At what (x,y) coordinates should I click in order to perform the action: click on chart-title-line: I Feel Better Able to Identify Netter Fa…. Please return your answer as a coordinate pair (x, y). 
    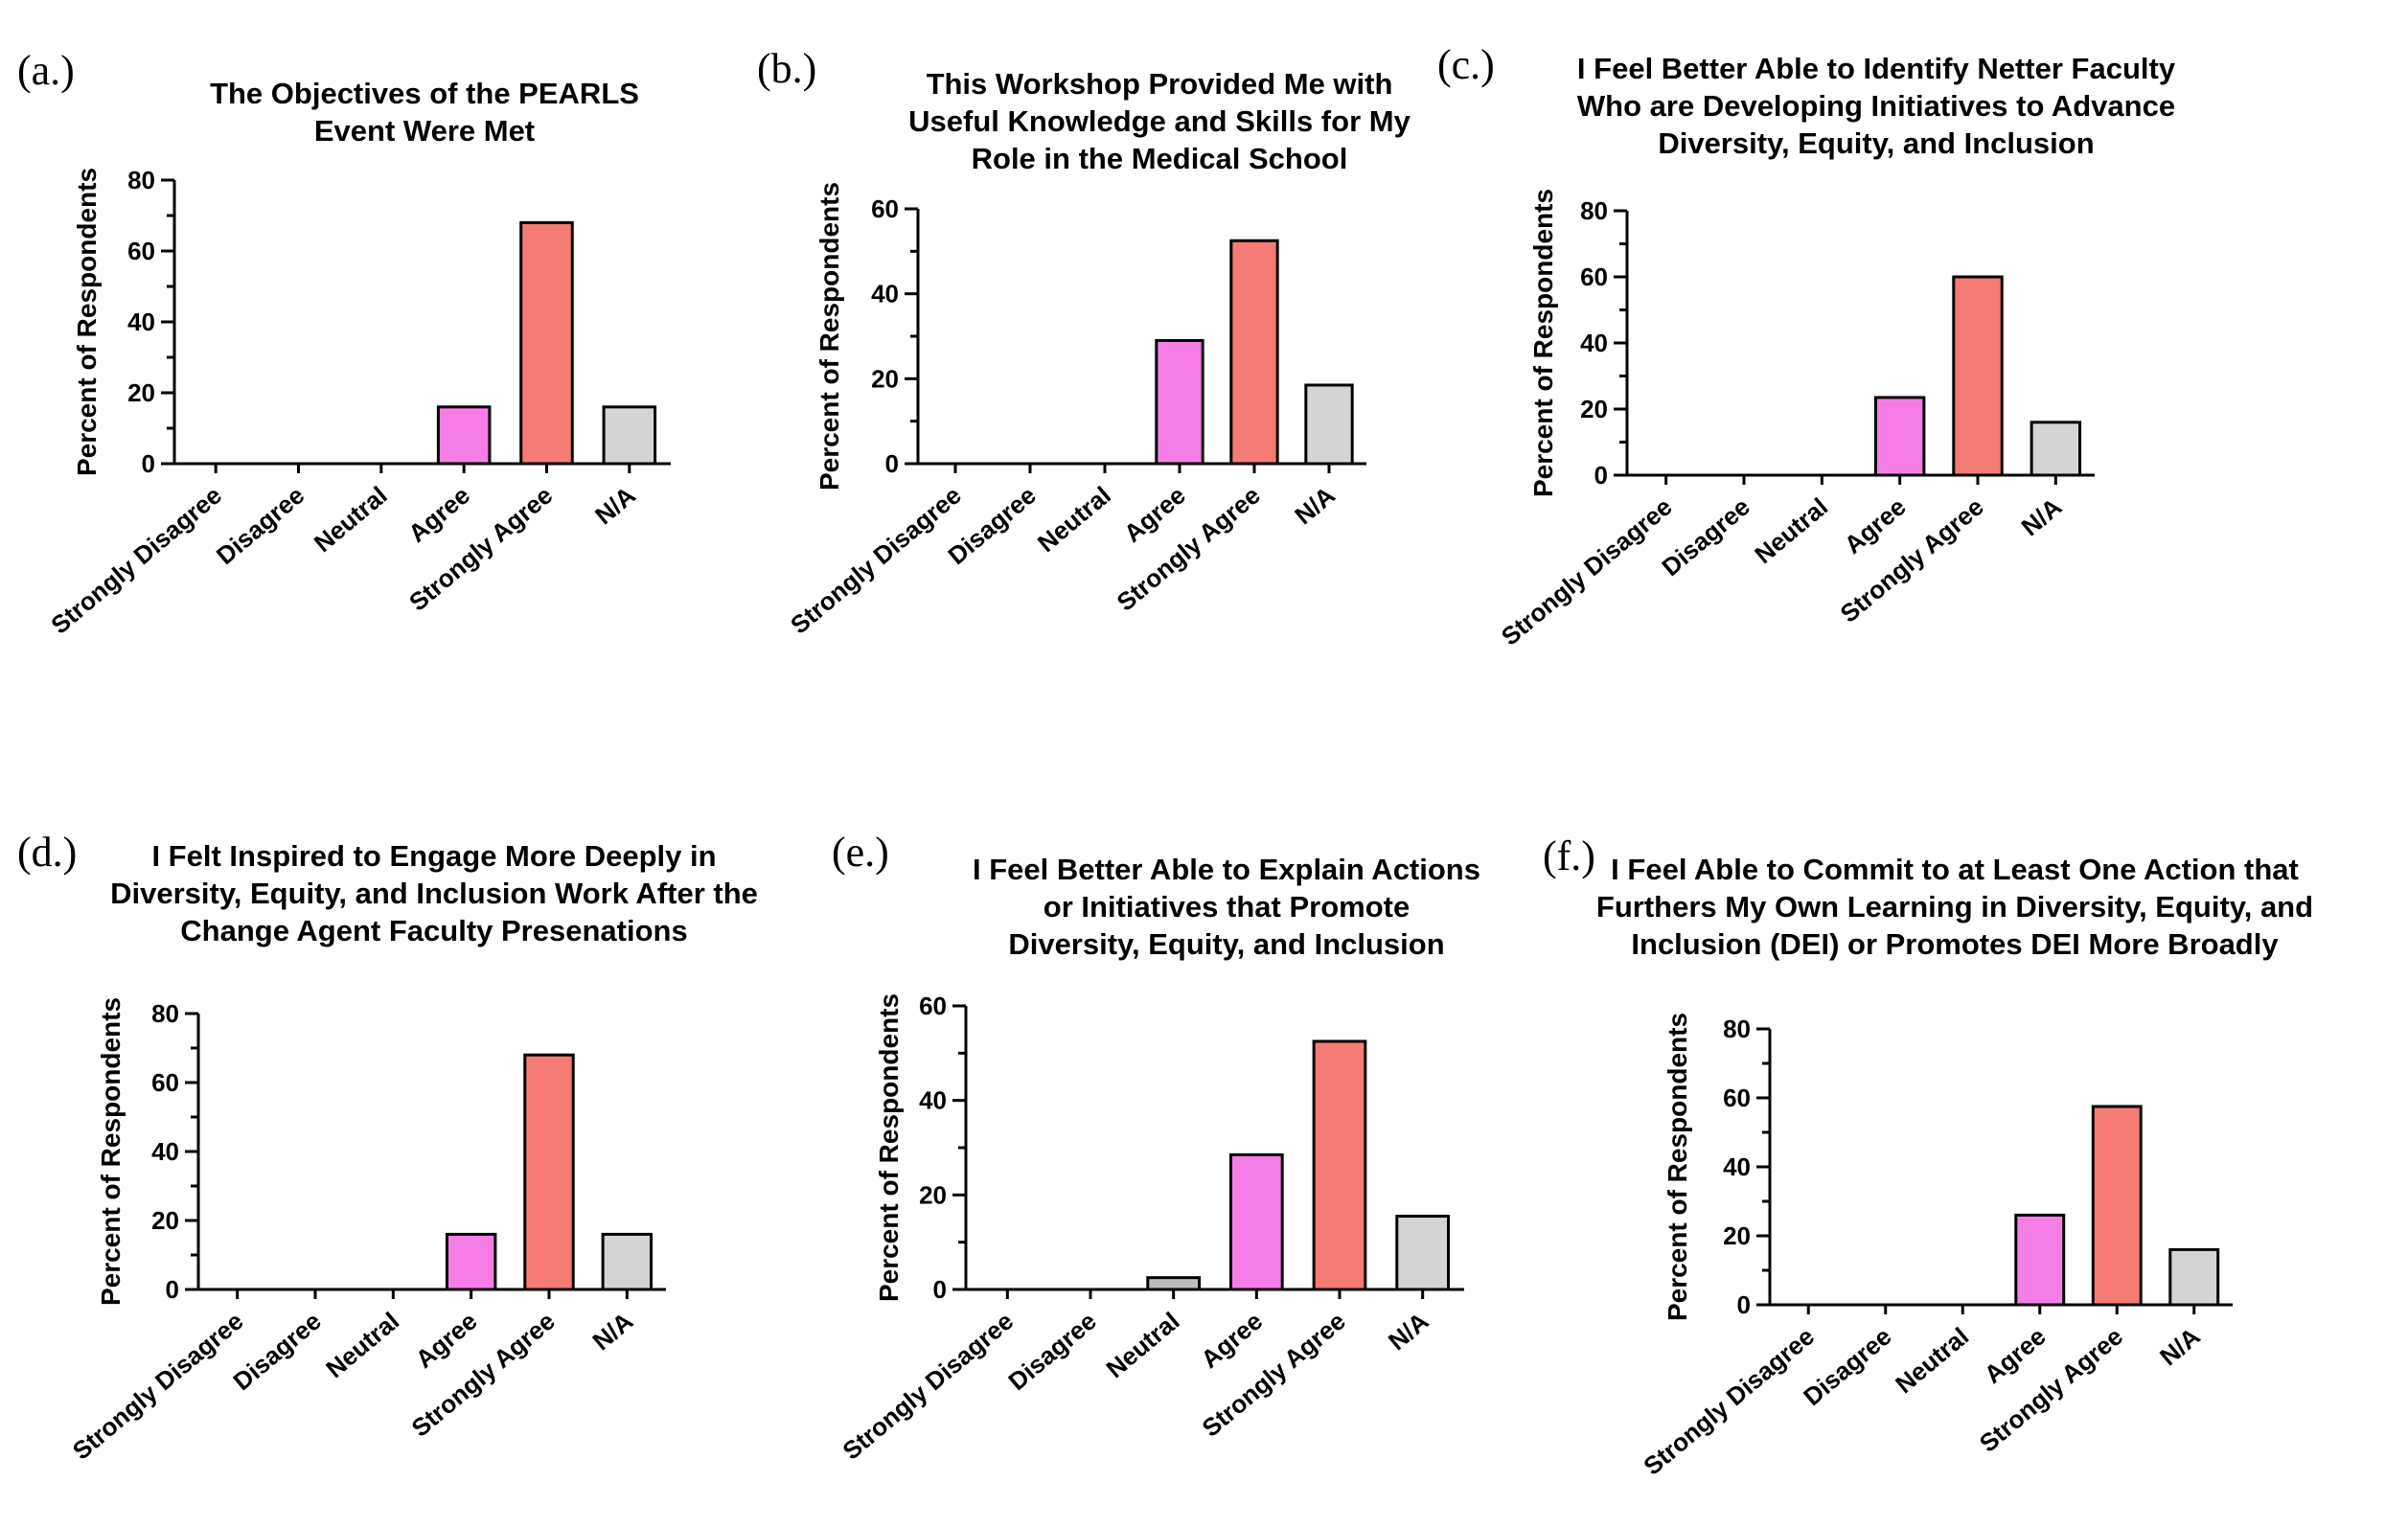
    Looking at the image, I should click on (1876, 68).